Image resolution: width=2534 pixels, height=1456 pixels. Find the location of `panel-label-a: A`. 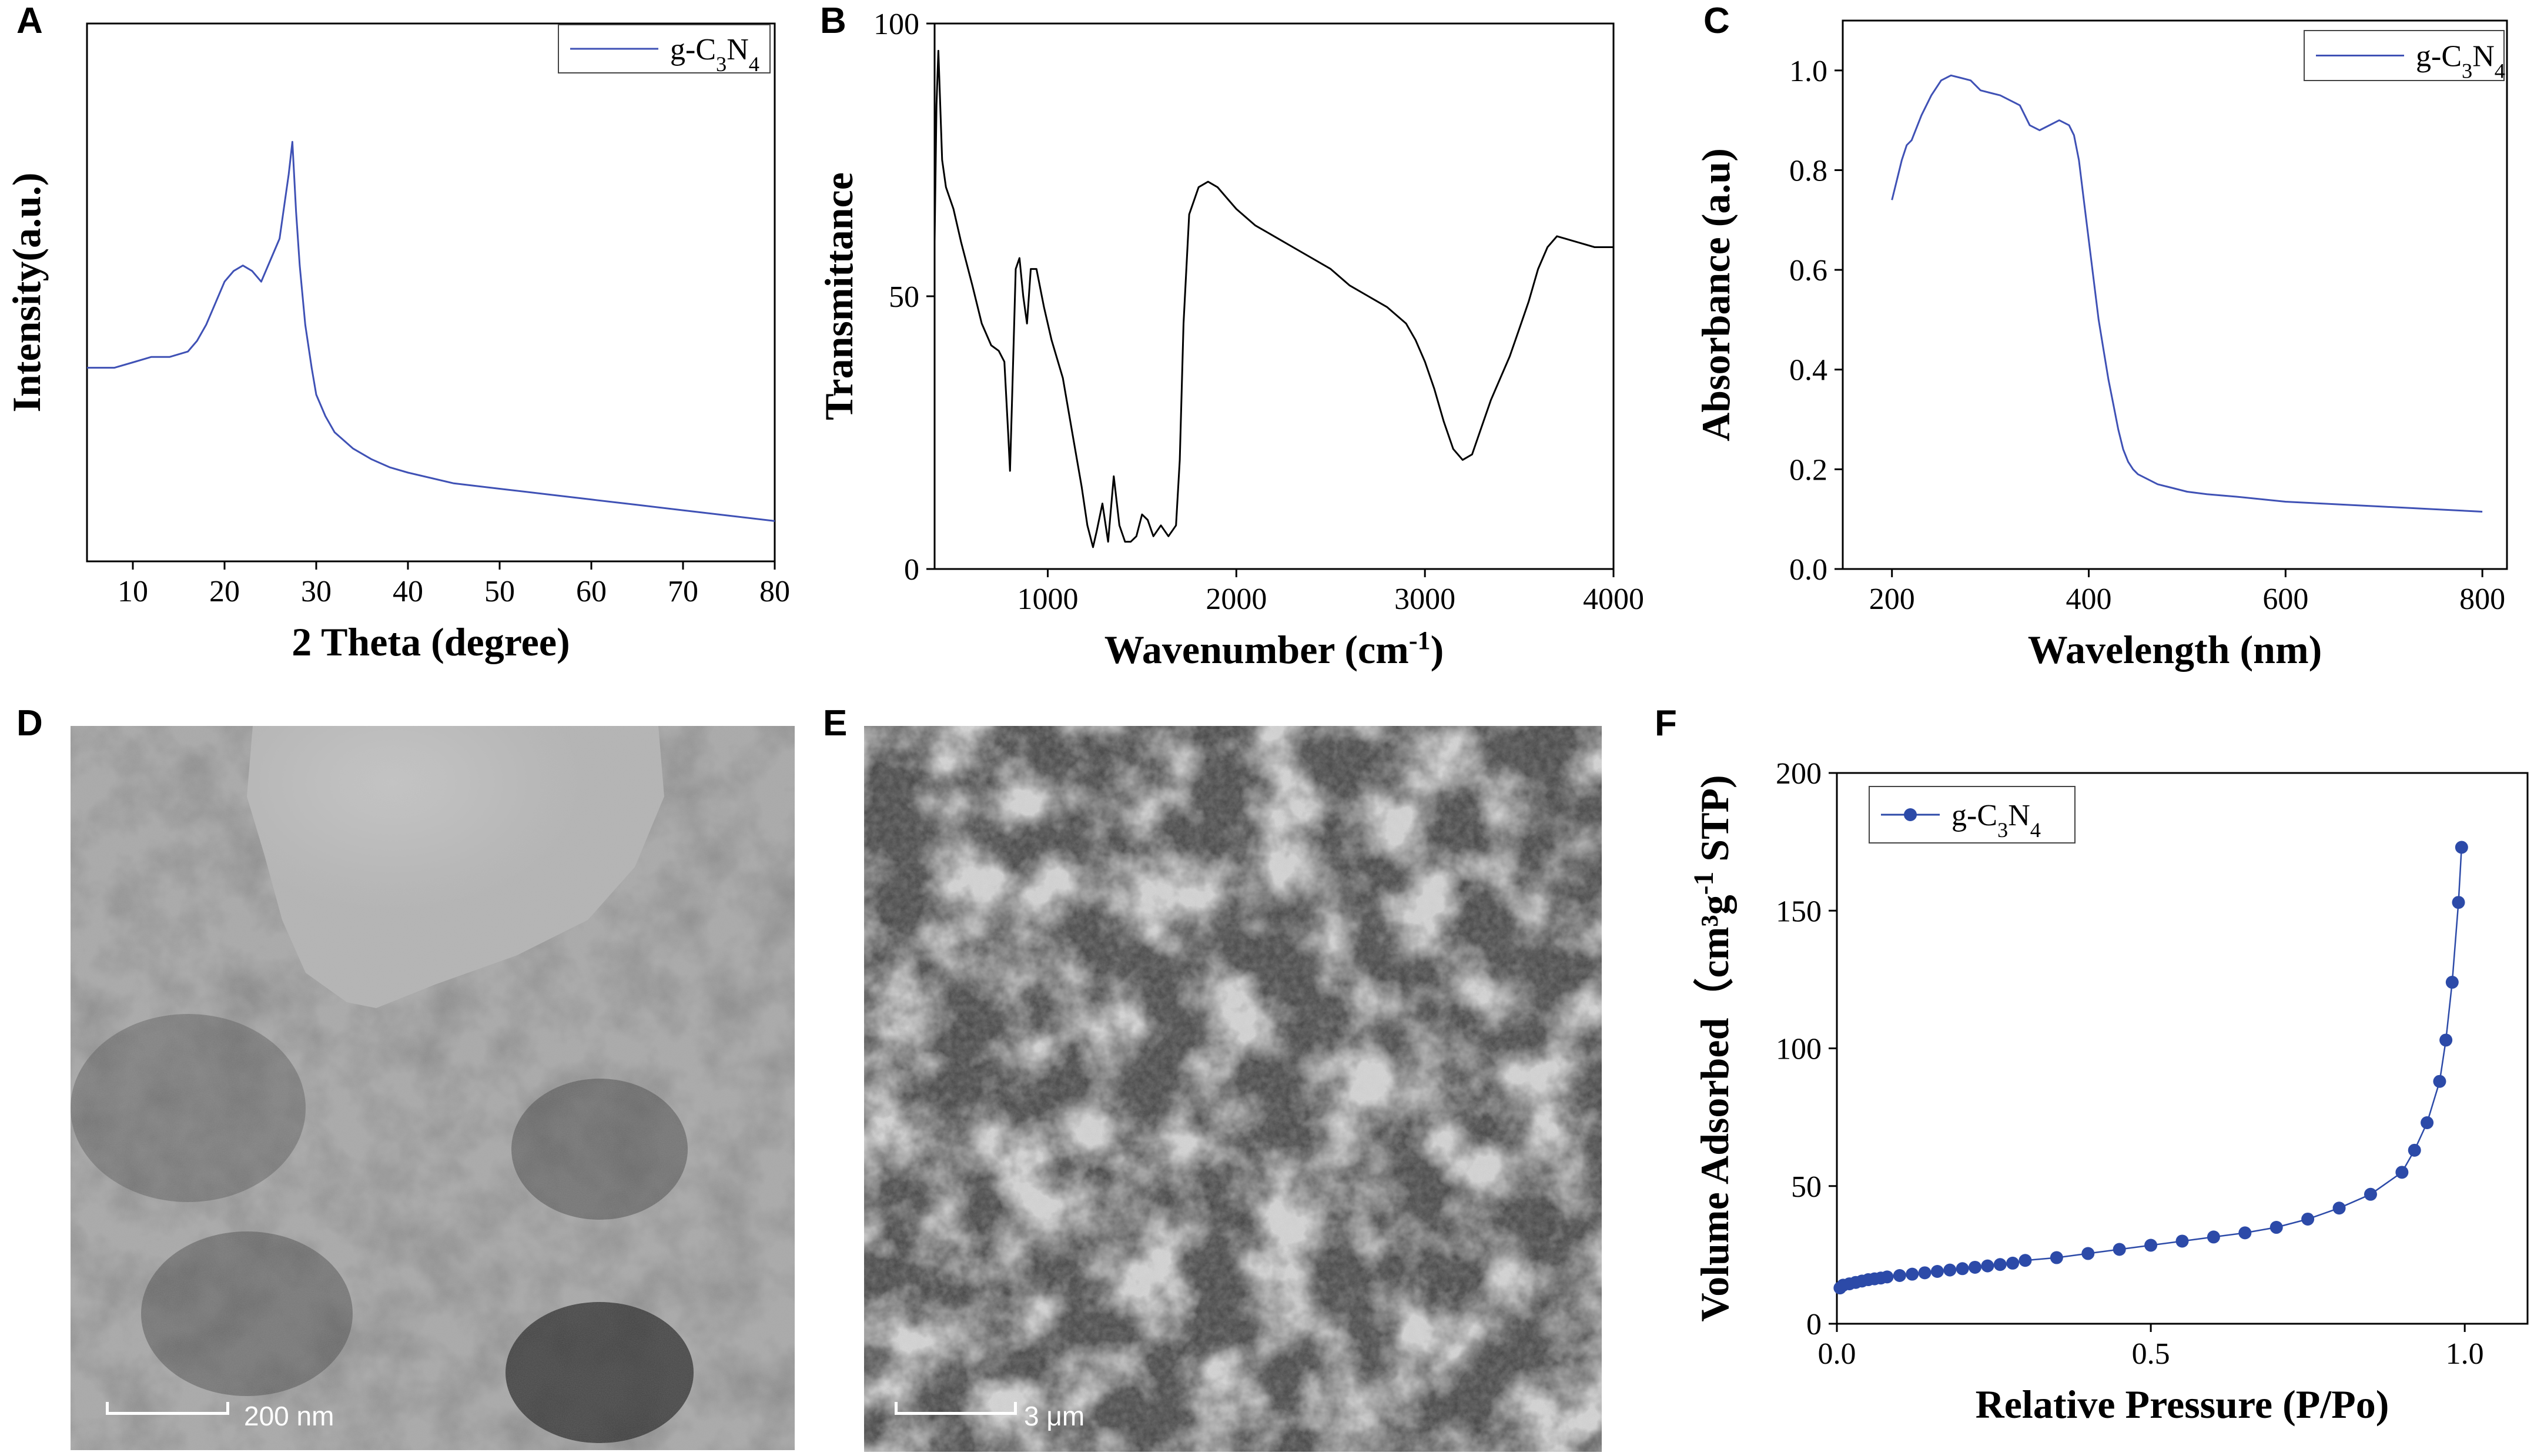

panel-label-a: A is located at coordinates (29, 21).